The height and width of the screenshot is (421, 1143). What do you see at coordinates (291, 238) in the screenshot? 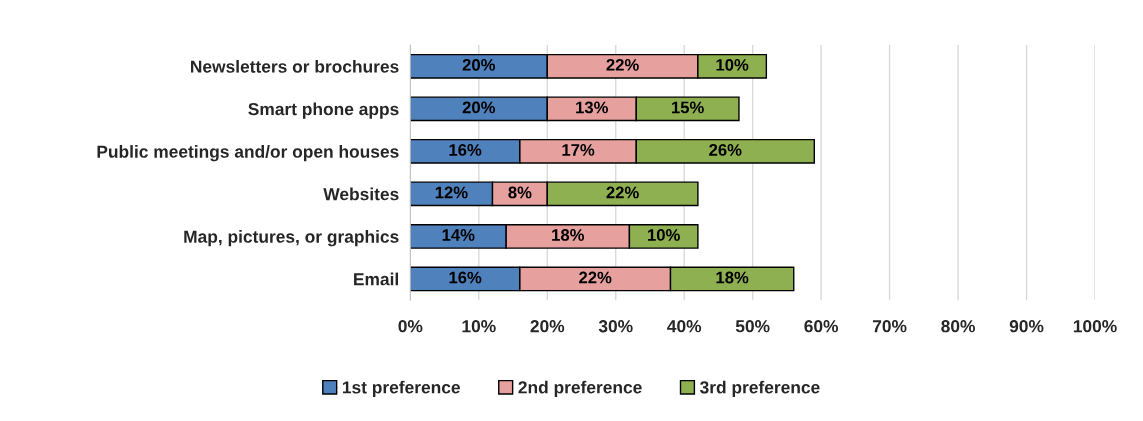
I see `y-tick-label: Map, pictures, or graphics` at bounding box center [291, 238].